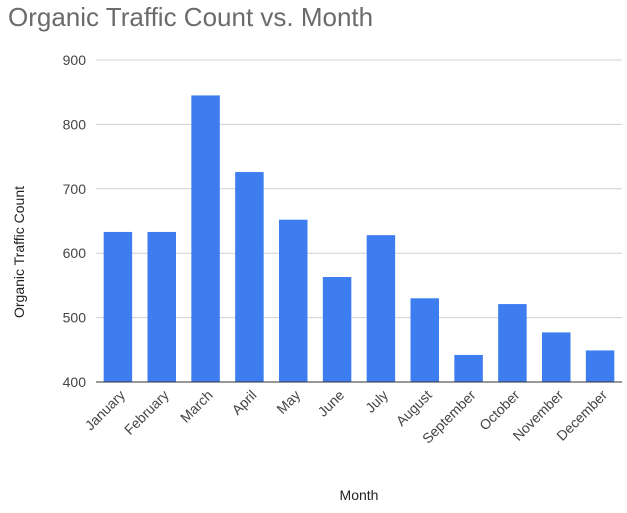  What do you see at coordinates (196, 406) in the screenshot?
I see `x-tick-label: March` at bounding box center [196, 406].